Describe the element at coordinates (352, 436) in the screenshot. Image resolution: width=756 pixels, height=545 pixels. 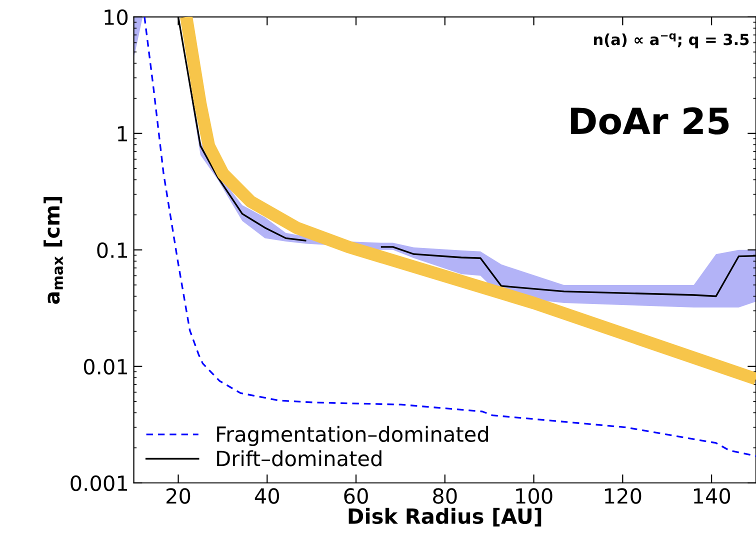
I see `legend-label: Fragmentation–dominated` at that location.